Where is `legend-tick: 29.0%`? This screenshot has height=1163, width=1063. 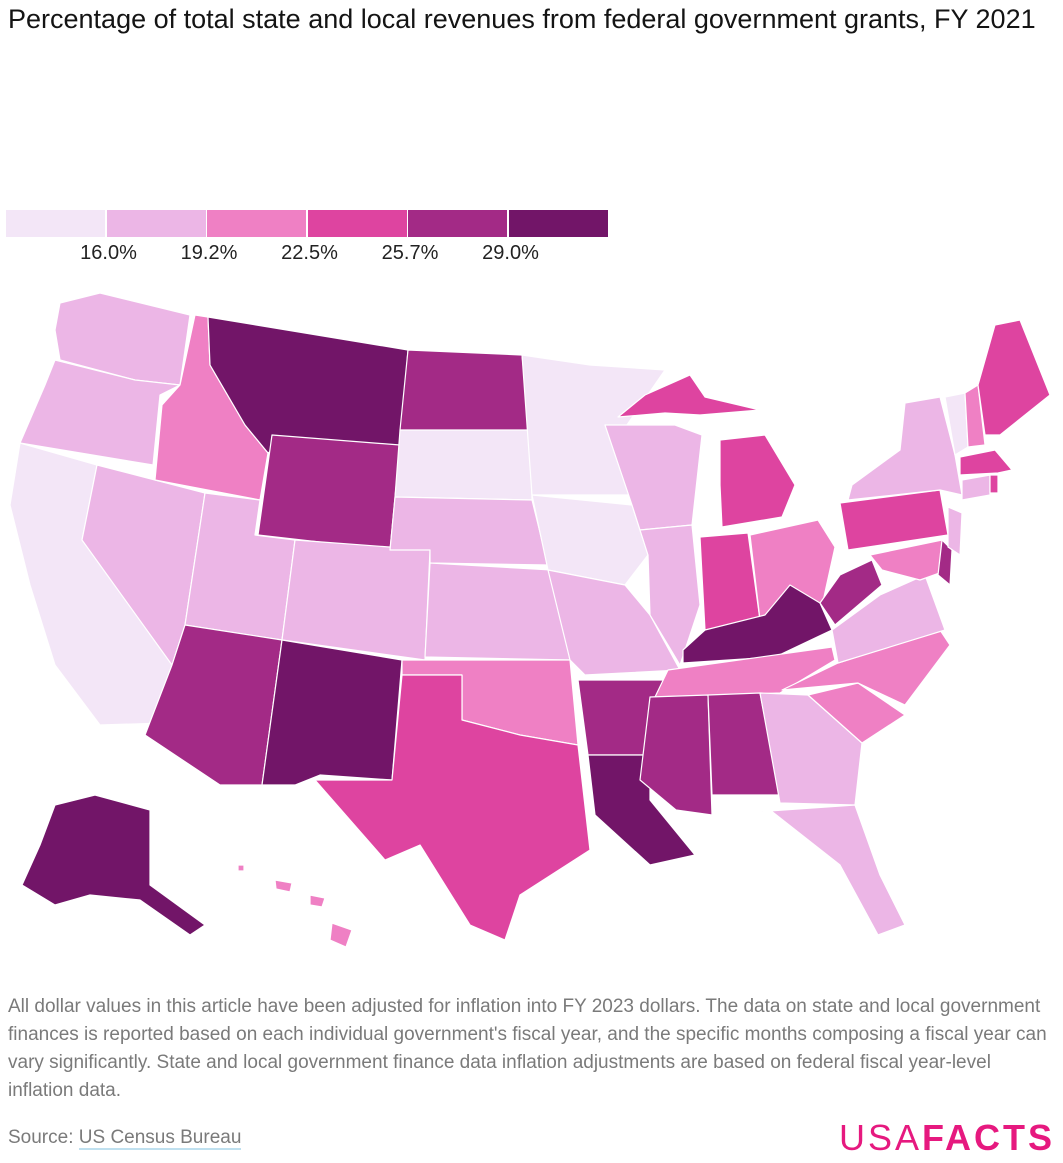 legend-tick: 29.0% is located at coordinates (510, 253).